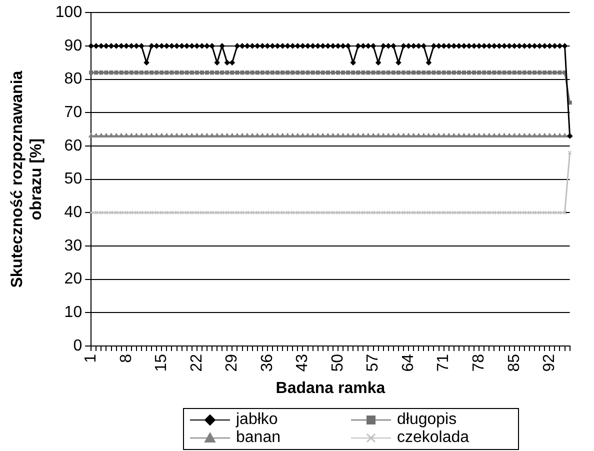  What do you see at coordinates (161, 363) in the screenshot?
I see `x-tick-label: 15` at bounding box center [161, 363].